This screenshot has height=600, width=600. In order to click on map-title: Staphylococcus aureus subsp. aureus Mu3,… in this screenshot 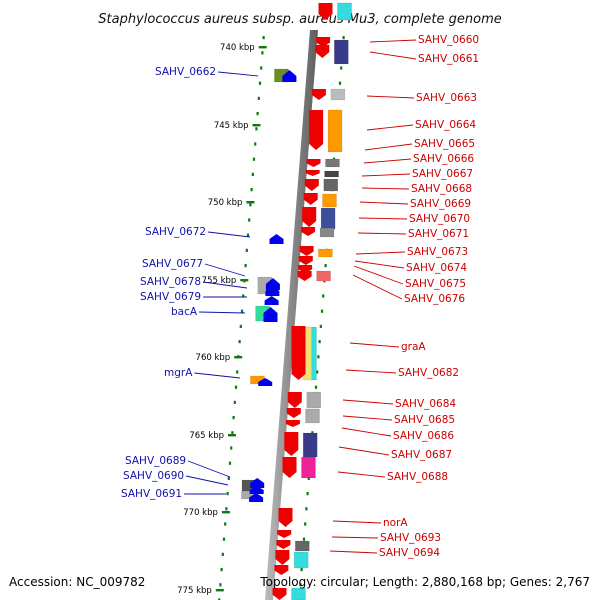, I will do `click(300, 19)`.